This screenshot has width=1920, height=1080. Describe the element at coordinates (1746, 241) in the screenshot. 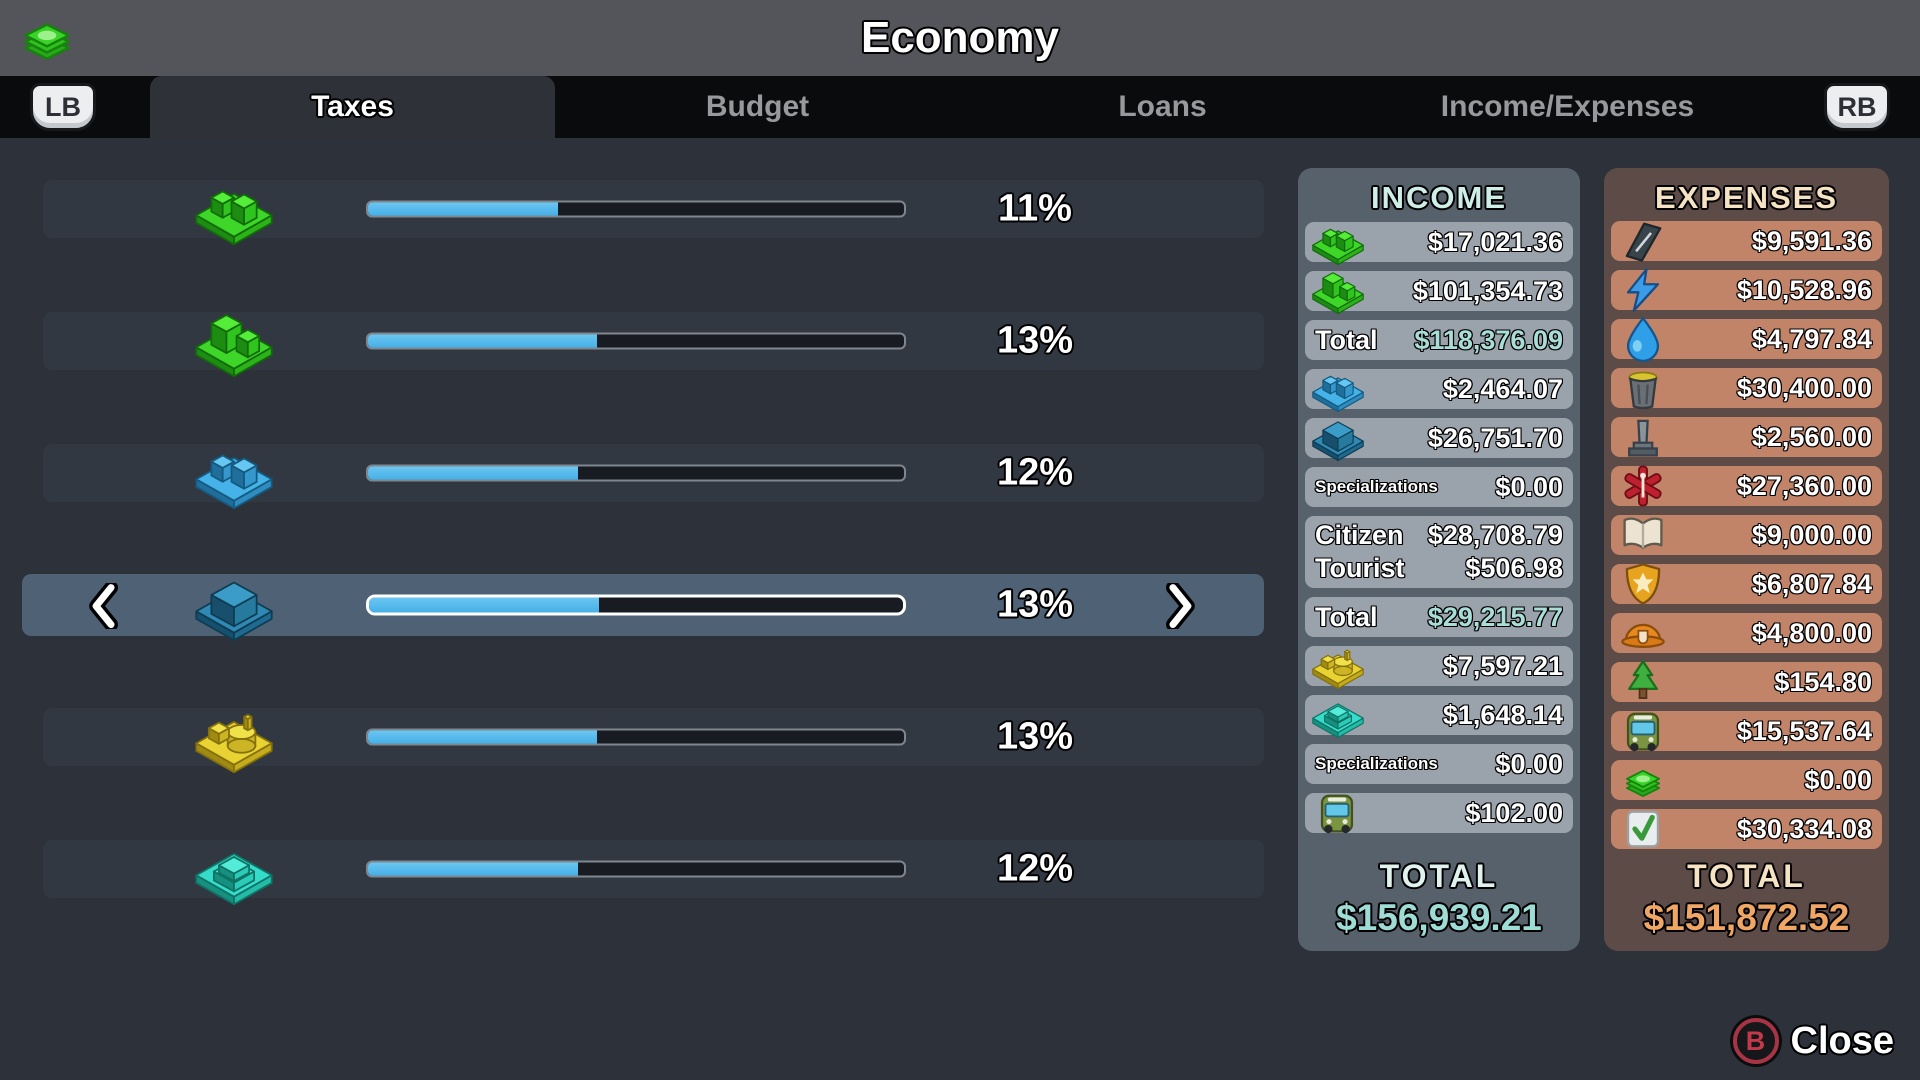

I see `expense-row-roads: $9,591.36` at that location.